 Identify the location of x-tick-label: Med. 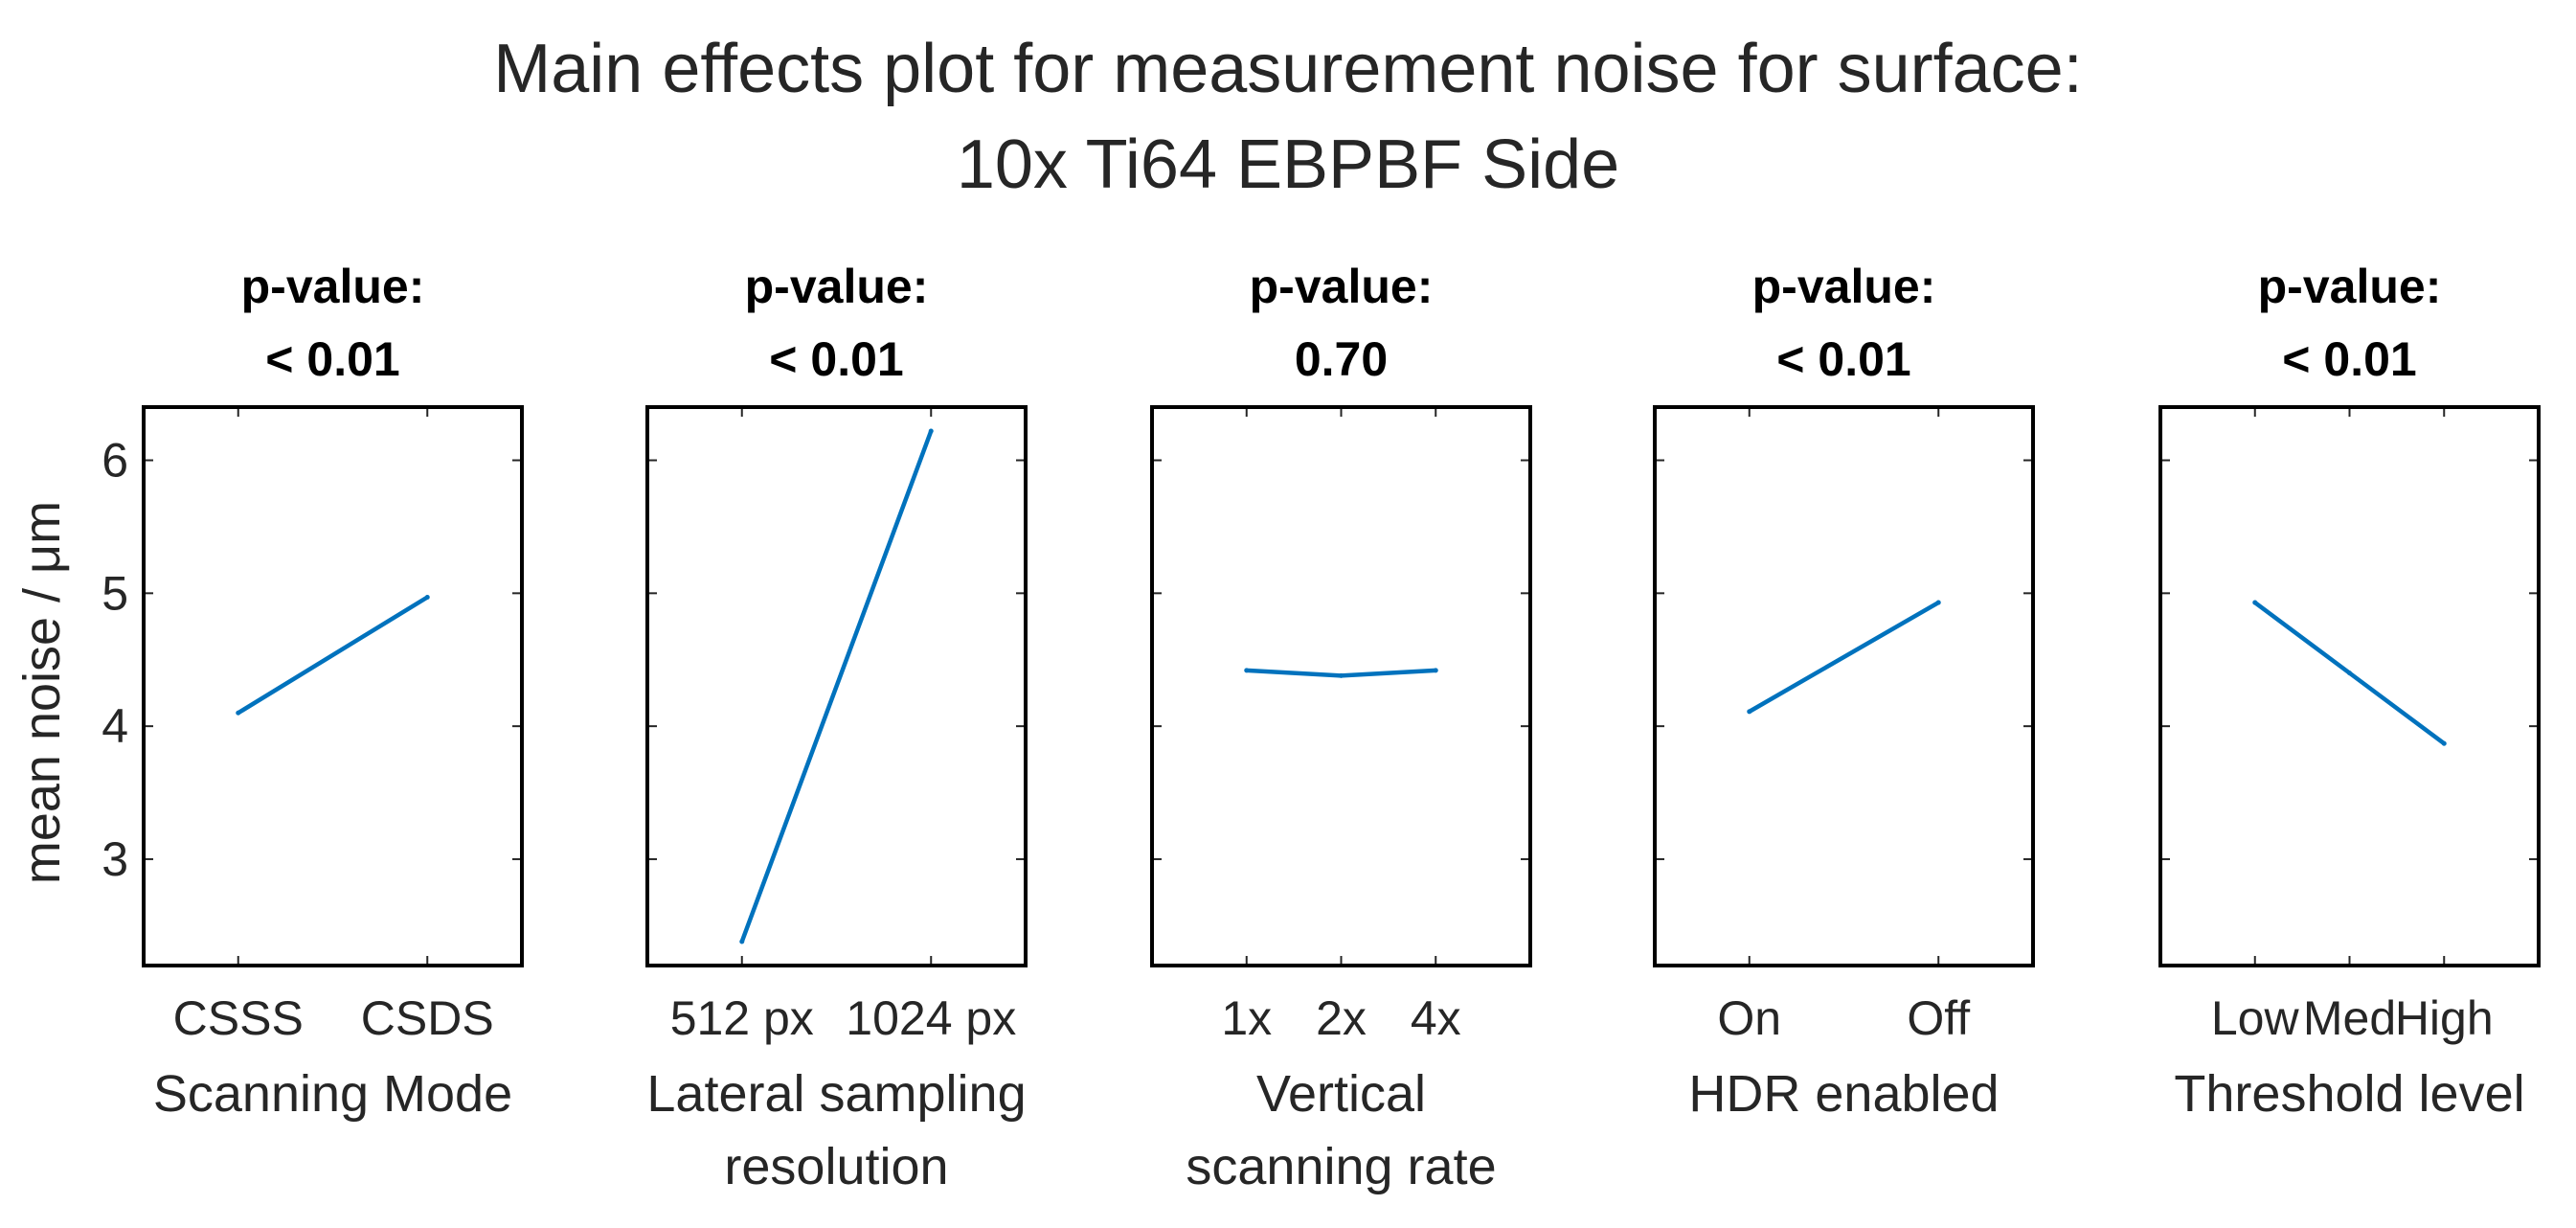
(2349, 1018).